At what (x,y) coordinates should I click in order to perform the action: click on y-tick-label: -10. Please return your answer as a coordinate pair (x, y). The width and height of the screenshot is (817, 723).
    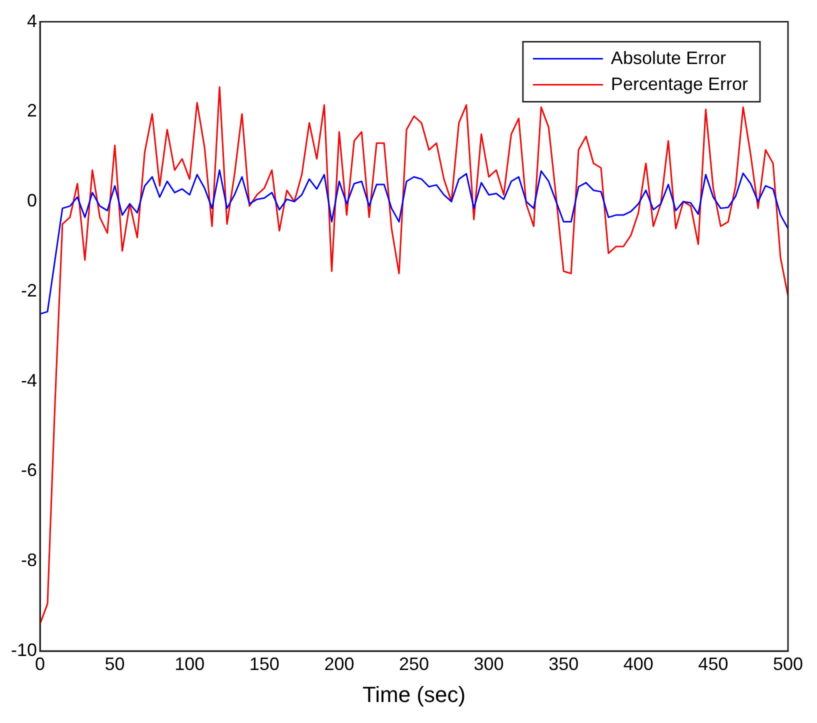
    Looking at the image, I should click on (24, 650).